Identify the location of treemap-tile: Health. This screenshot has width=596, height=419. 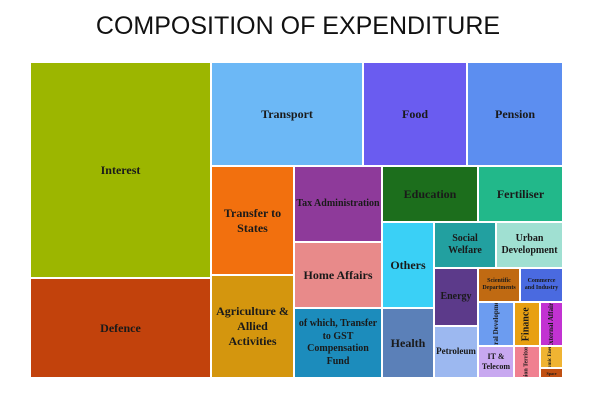
(408, 343).